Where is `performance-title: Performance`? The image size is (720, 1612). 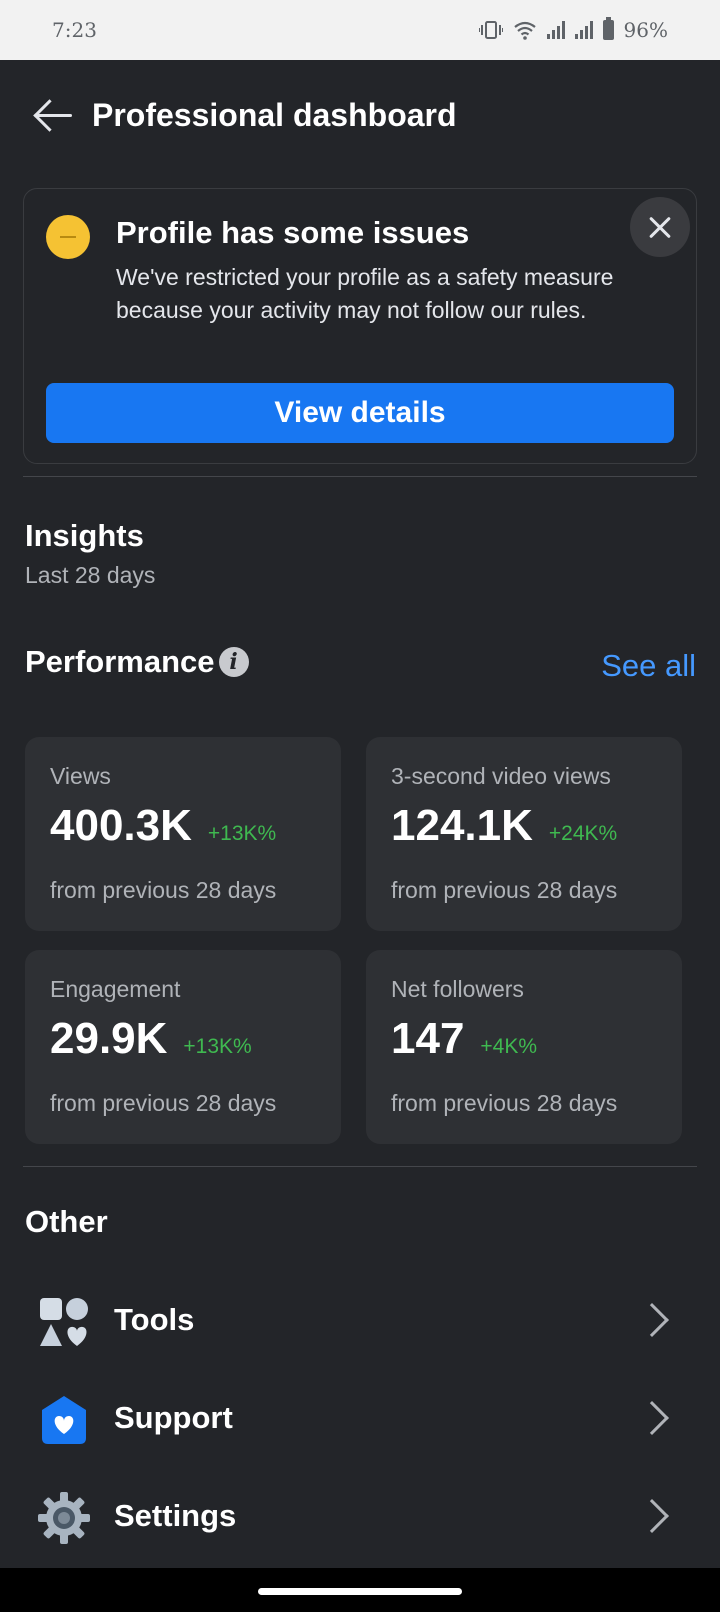 performance-title: Performance is located at coordinates (120, 661).